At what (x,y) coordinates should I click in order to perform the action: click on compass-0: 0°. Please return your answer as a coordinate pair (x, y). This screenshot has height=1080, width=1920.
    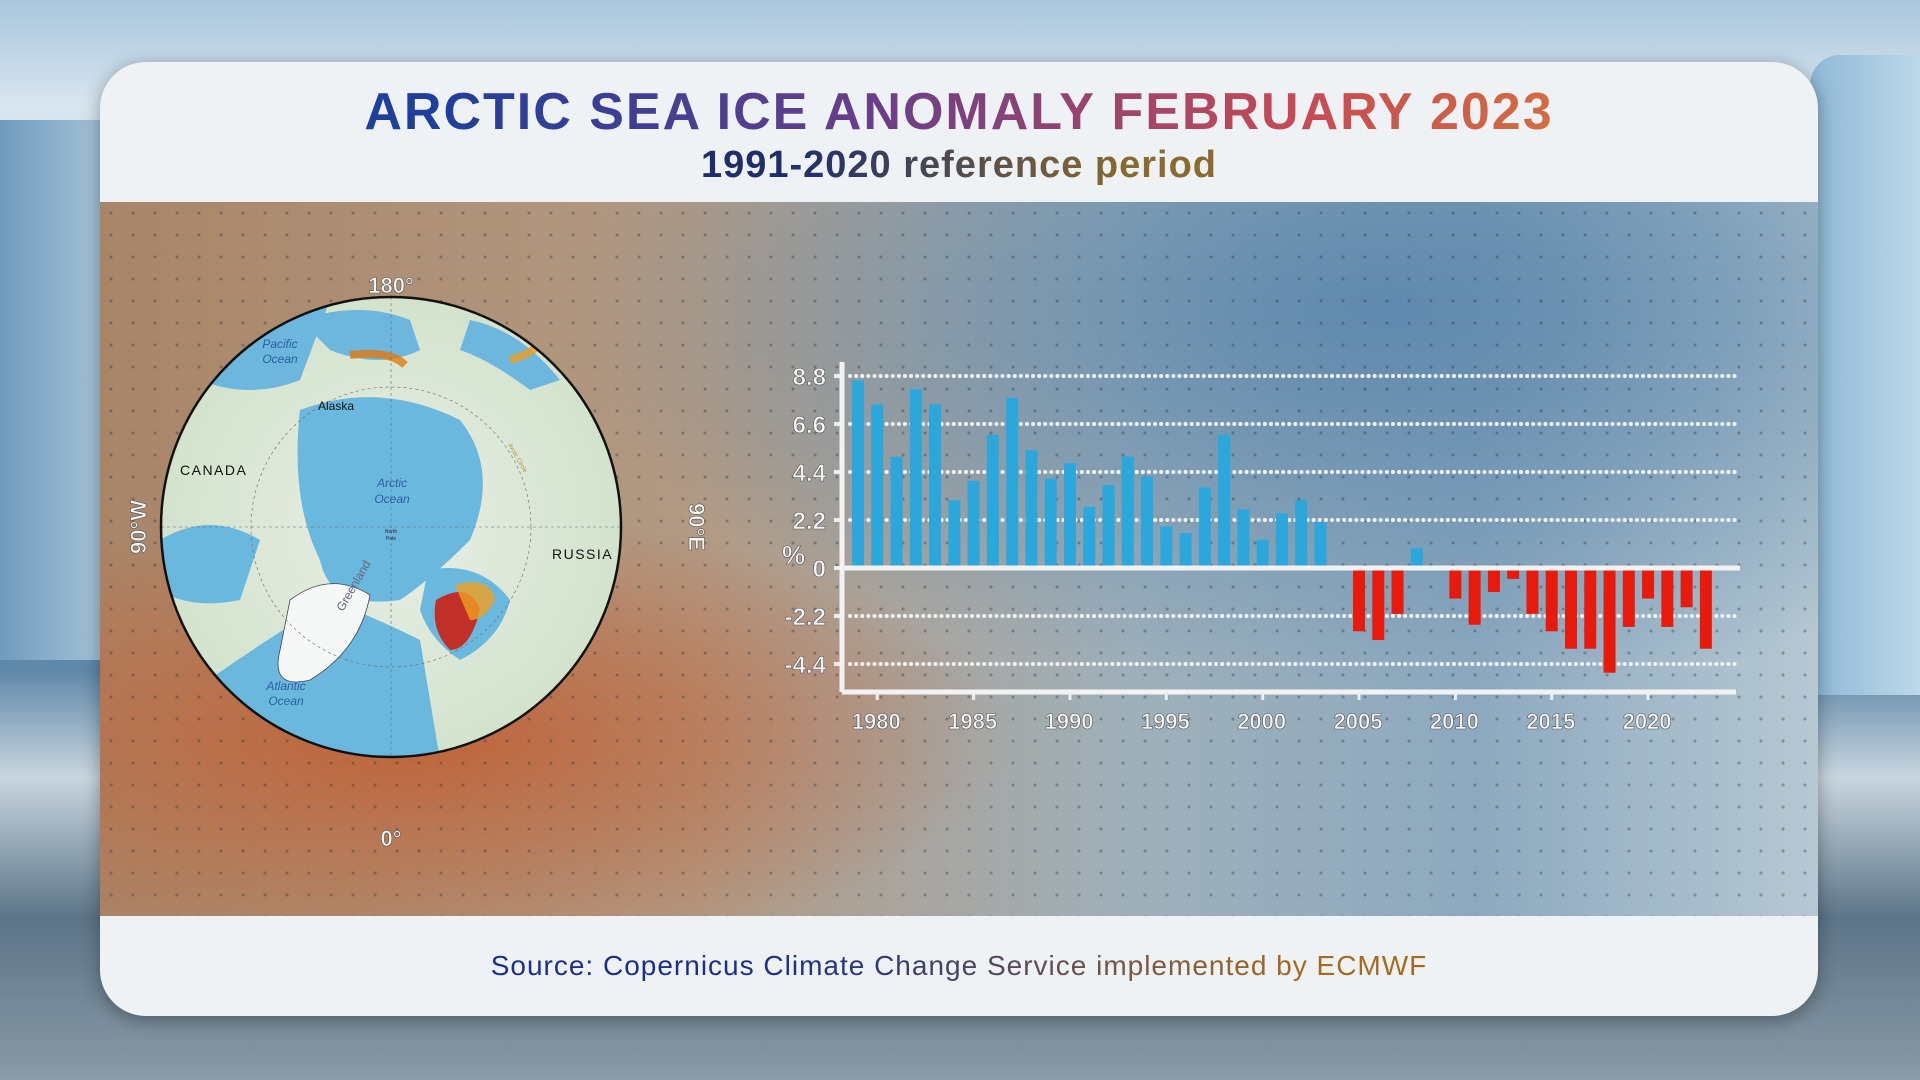
    Looking at the image, I should click on (390, 838).